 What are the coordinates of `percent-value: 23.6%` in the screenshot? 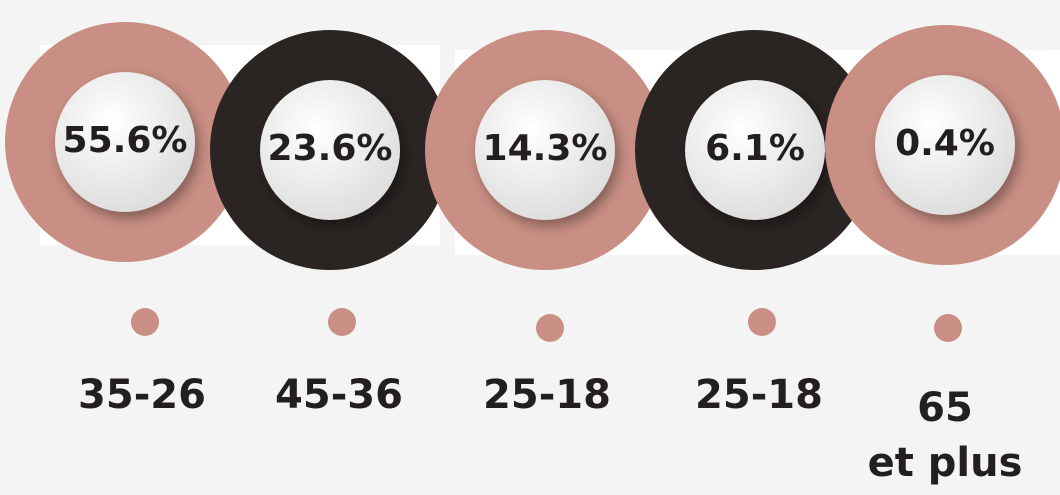 It's located at (330, 148).